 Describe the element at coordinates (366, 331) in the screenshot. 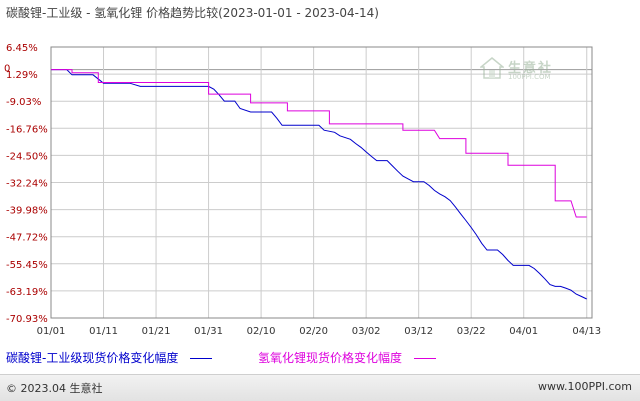

I see `x-tick-label: 03/02` at that location.